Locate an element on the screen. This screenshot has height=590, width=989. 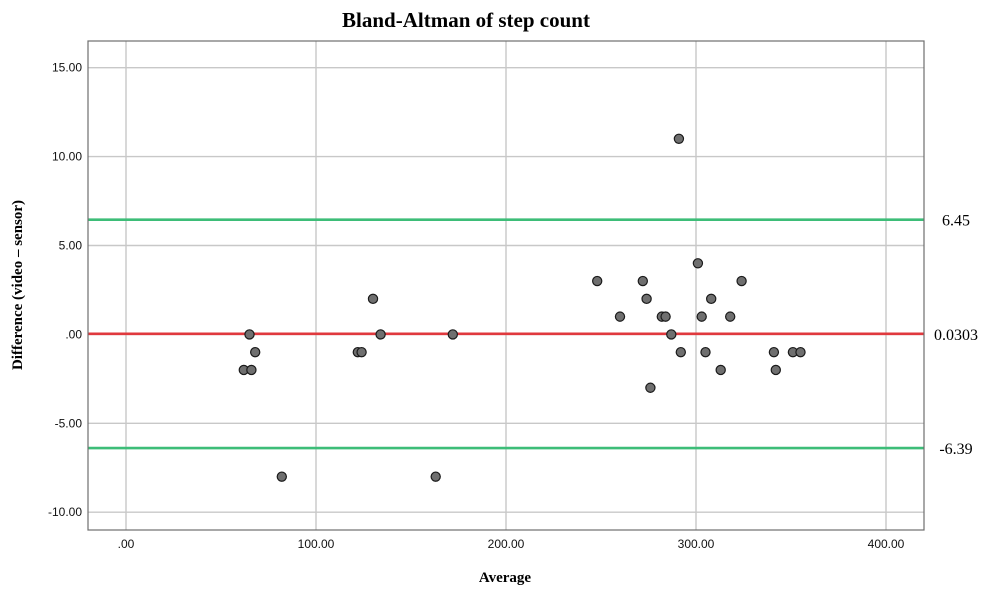
reference-line-label: -6.39 is located at coordinates (955, 449).